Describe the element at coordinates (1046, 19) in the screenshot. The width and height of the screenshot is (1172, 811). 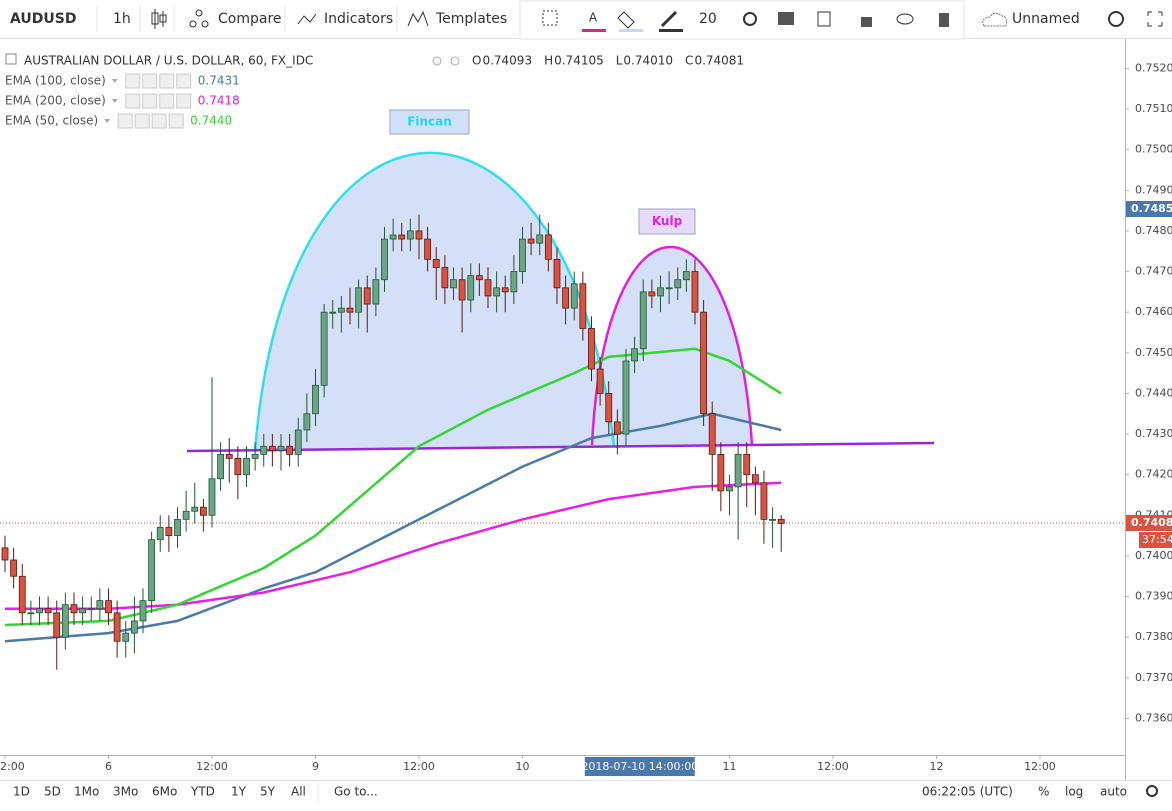
I see `layout-name: Unnamed` at that location.